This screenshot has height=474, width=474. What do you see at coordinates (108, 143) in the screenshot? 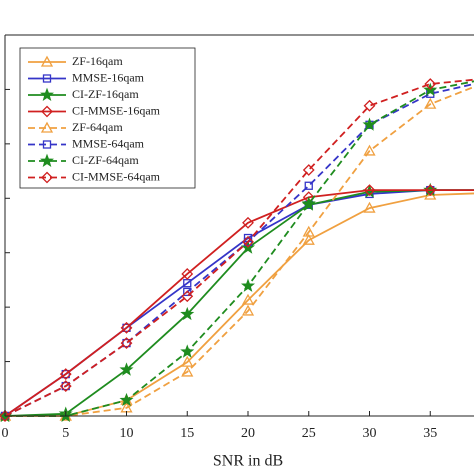
I see `legend-label: MMSE-64qam` at bounding box center [108, 143].